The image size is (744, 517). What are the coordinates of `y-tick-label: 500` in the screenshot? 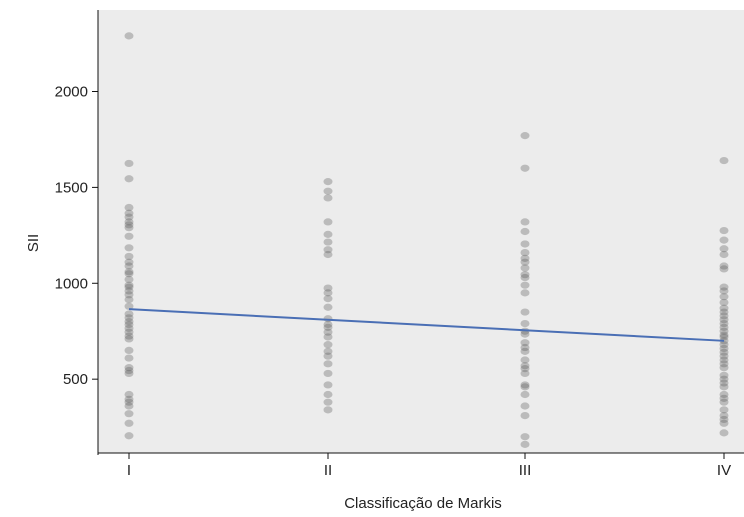 It's located at (75, 379).